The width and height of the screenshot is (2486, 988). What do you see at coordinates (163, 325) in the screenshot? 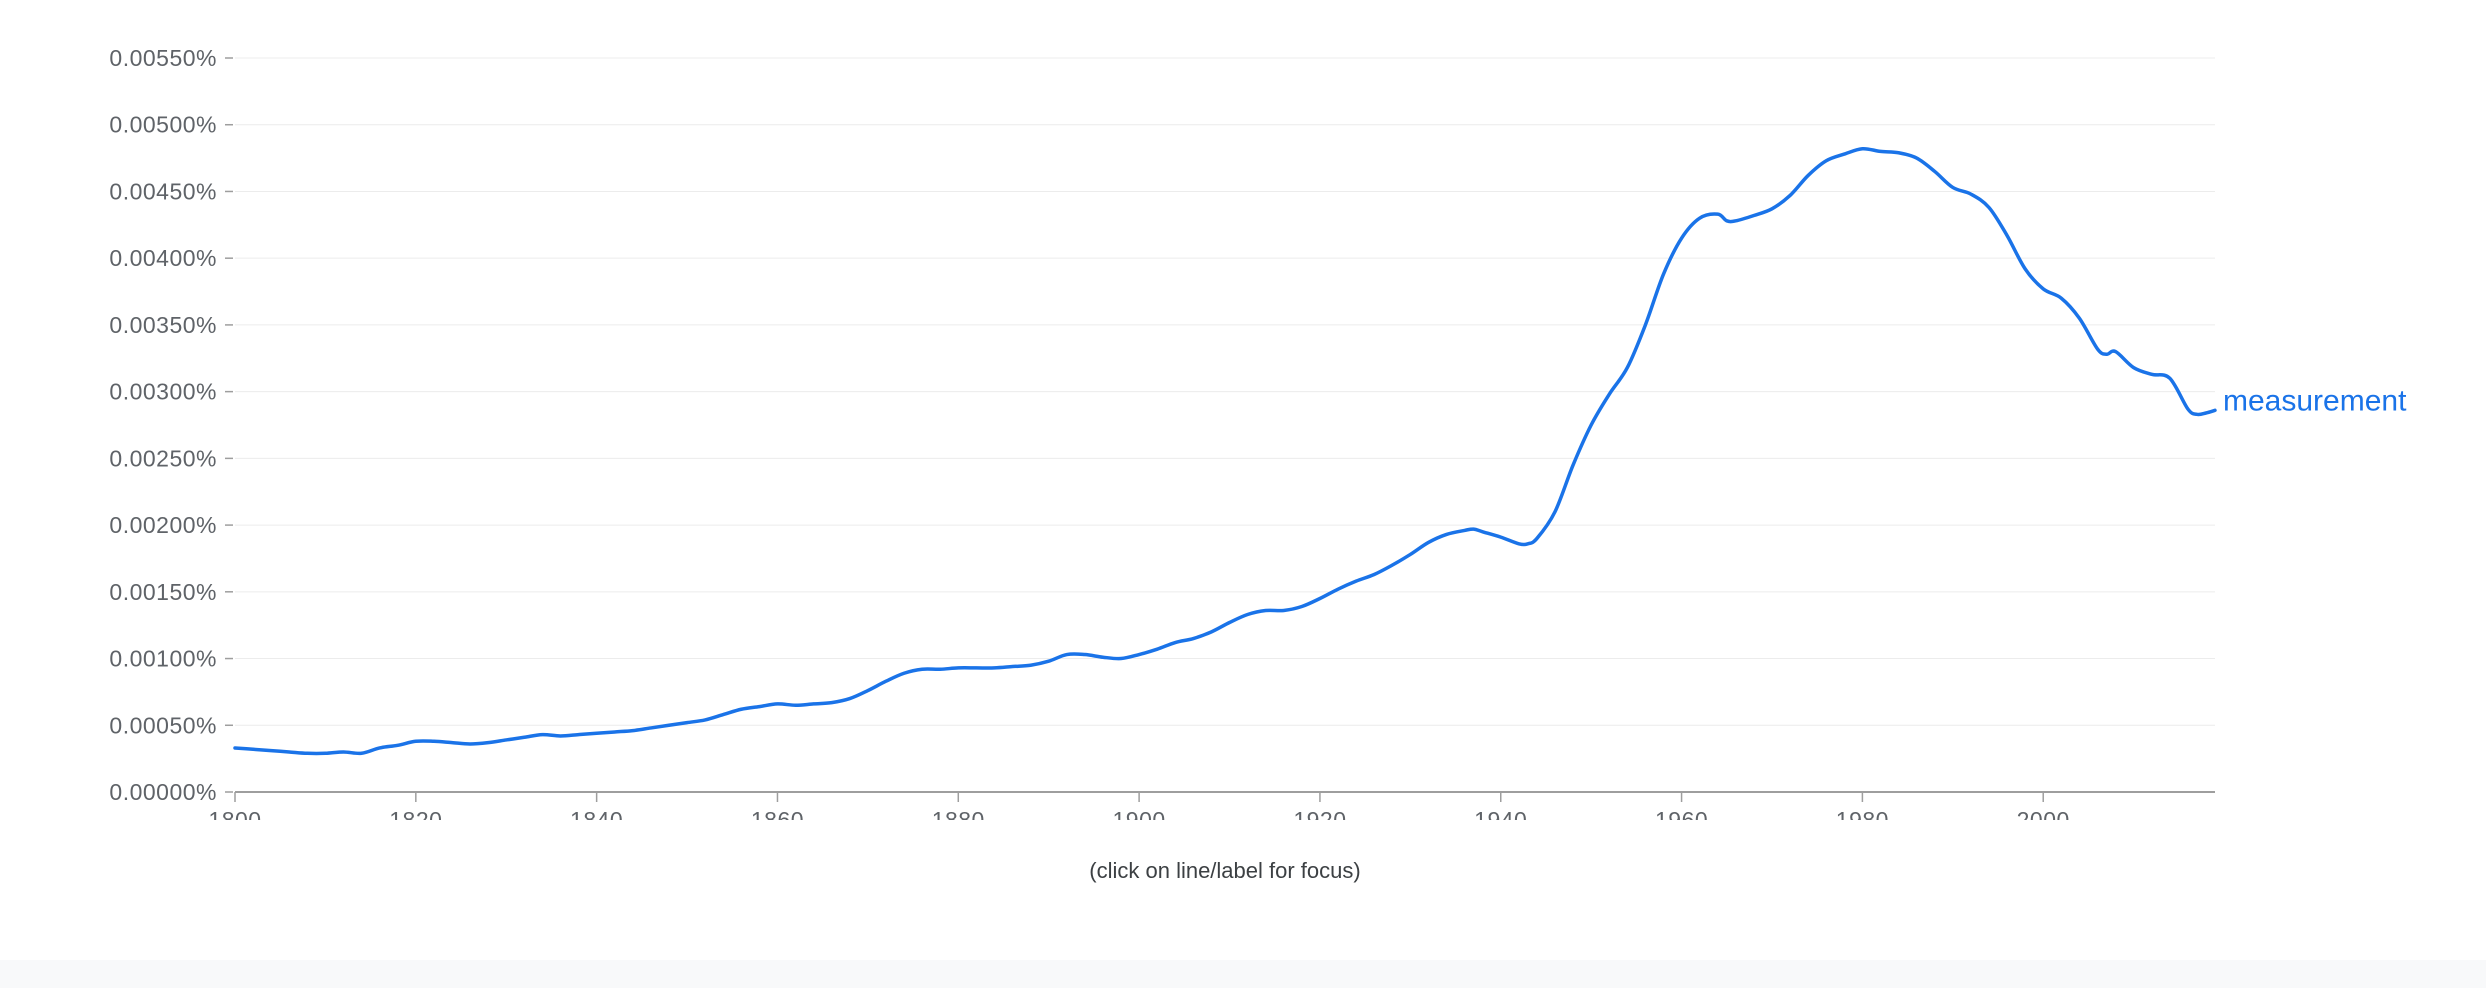
I see `y-tick-label: 0.00350%` at bounding box center [163, 325].